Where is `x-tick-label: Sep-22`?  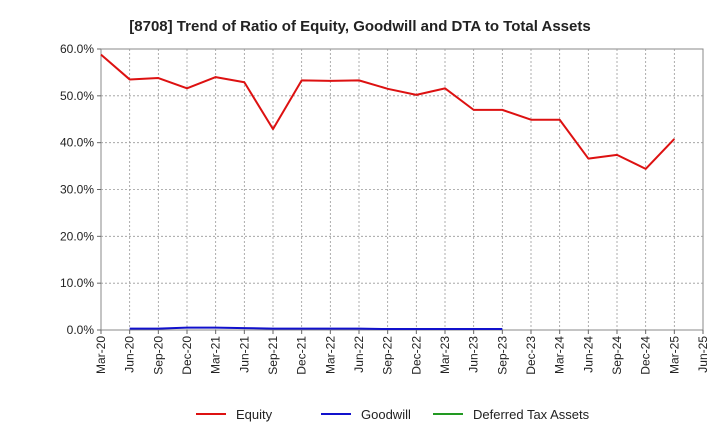
x-tick-label: Sep-22 is located at coordinates (388, 355).